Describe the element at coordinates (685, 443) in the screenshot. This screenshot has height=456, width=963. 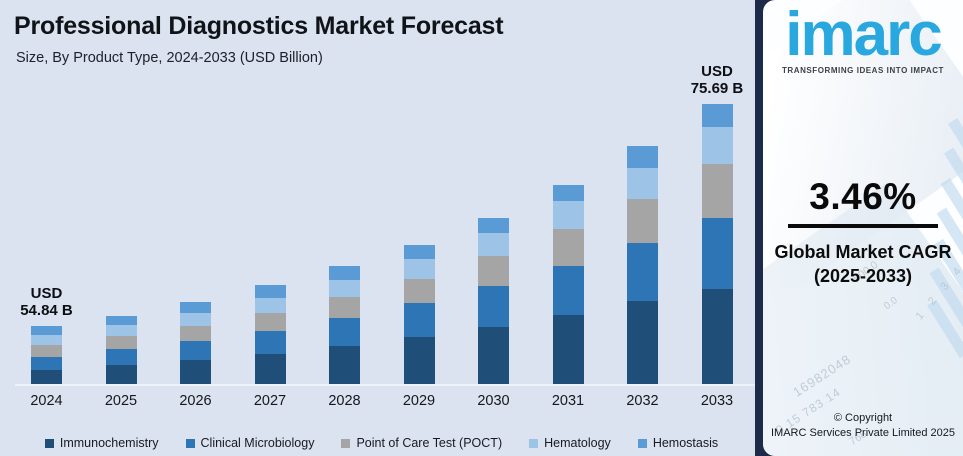
I see `legend-label: Hemostasis` at that location.